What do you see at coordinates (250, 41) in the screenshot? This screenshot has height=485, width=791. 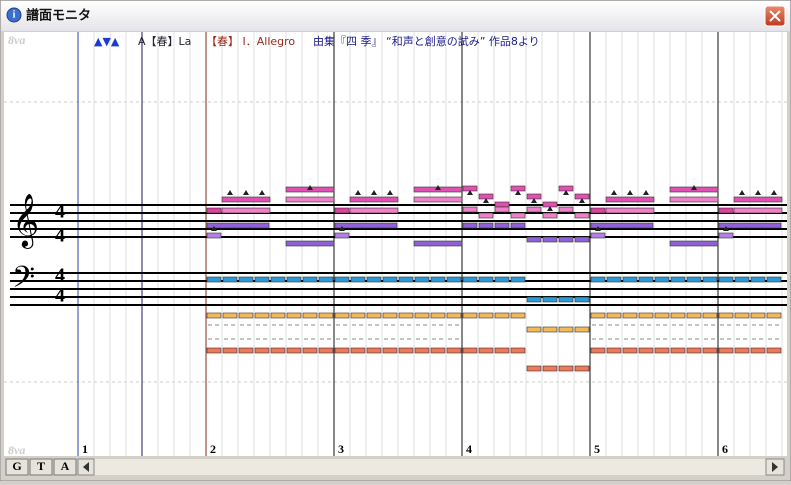 I see `header-text: 【春】 I．Allegro` at bounding box center [250, 41].